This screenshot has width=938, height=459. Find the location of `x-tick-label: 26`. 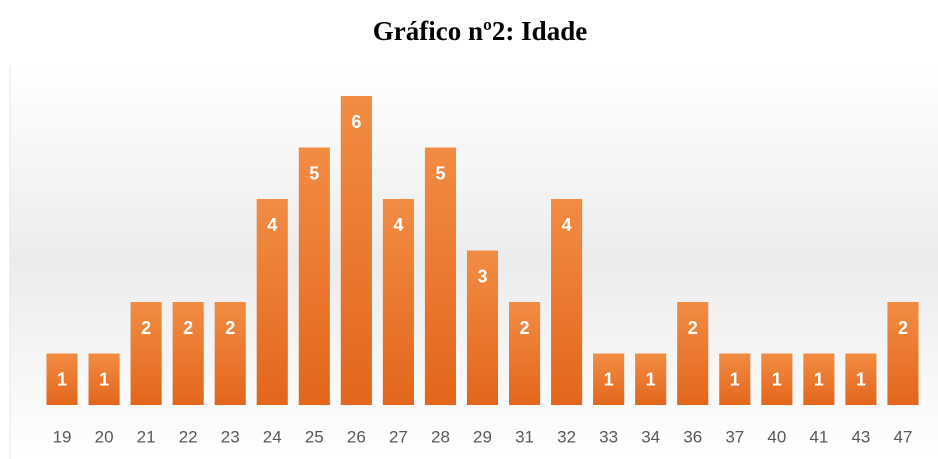

x-tick-label: 26 is located at coordinates (356, 436).